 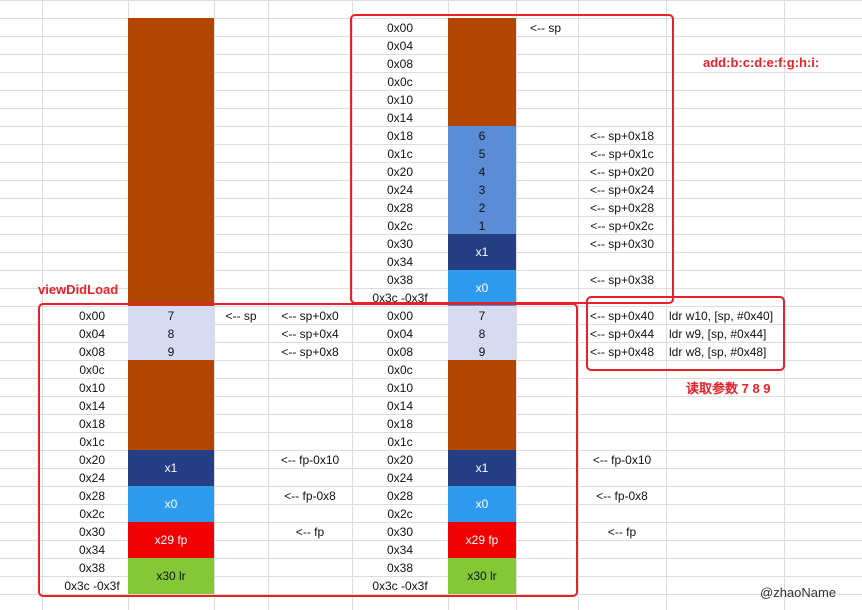 I want to click on left-locals-block, so click(x=171, y=405).